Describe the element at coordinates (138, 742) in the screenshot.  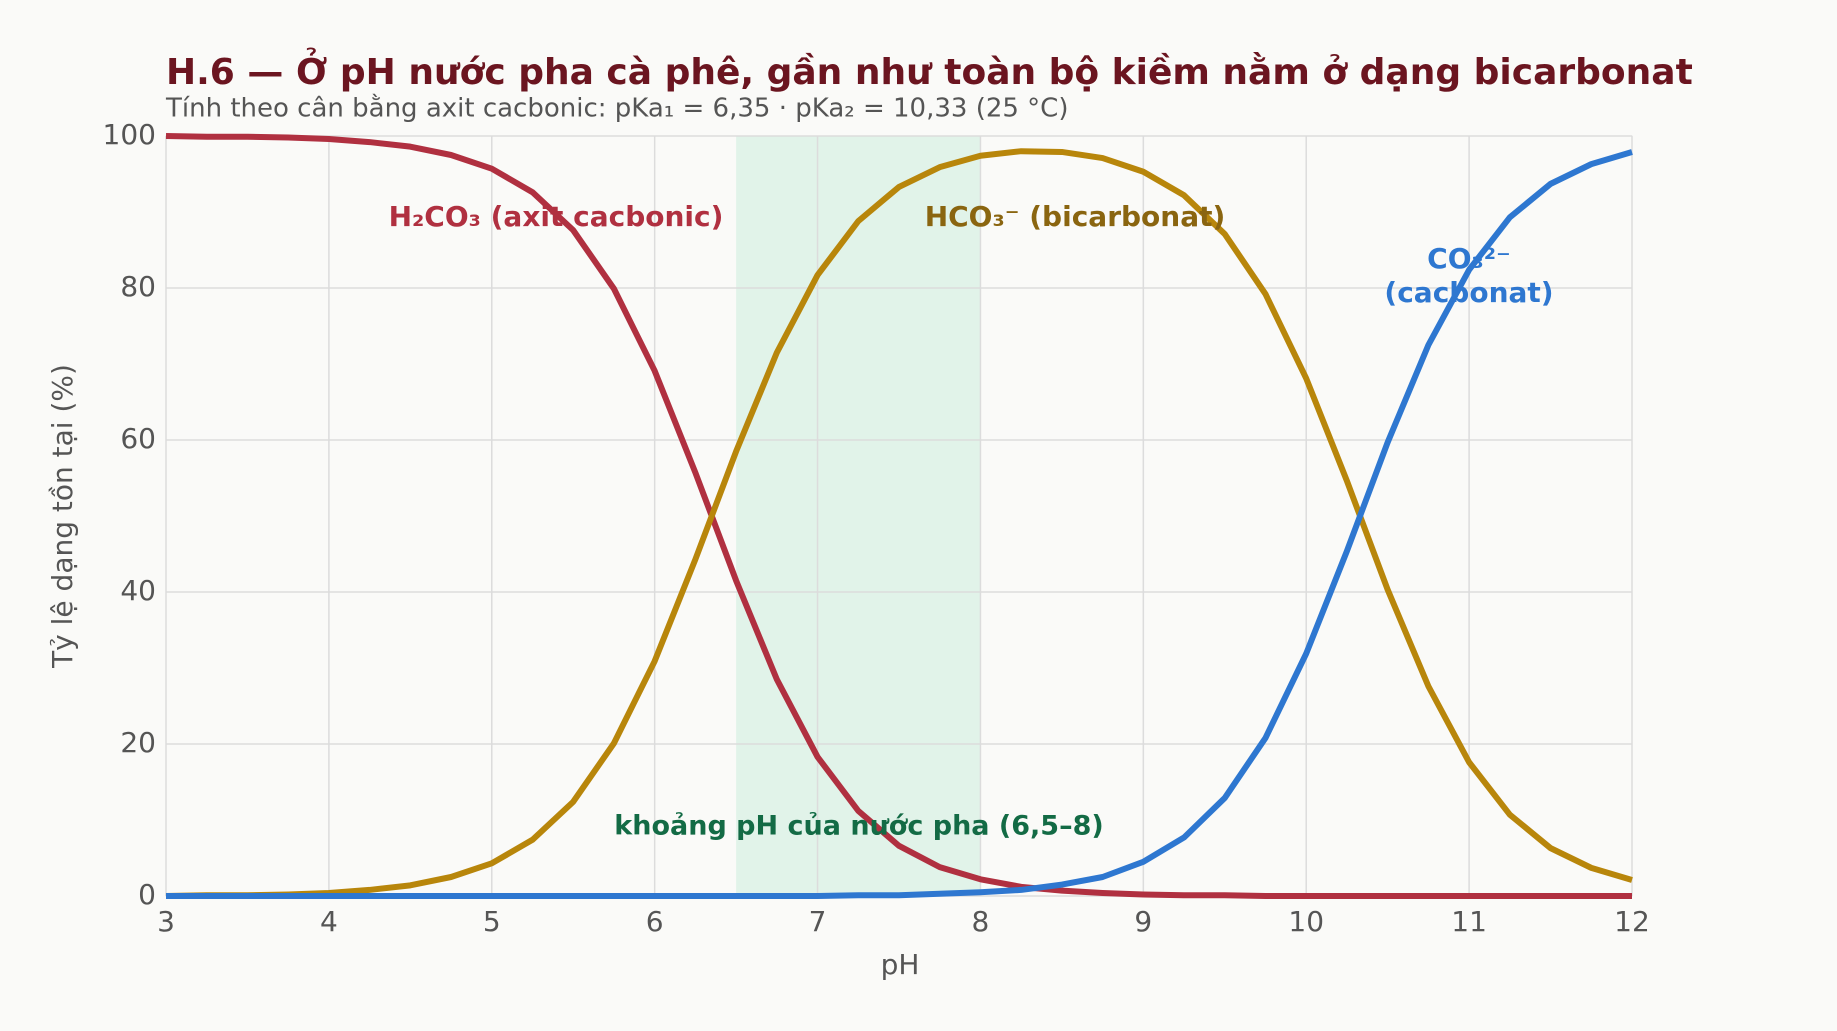
I see `y-tick-label: 20` at that location.